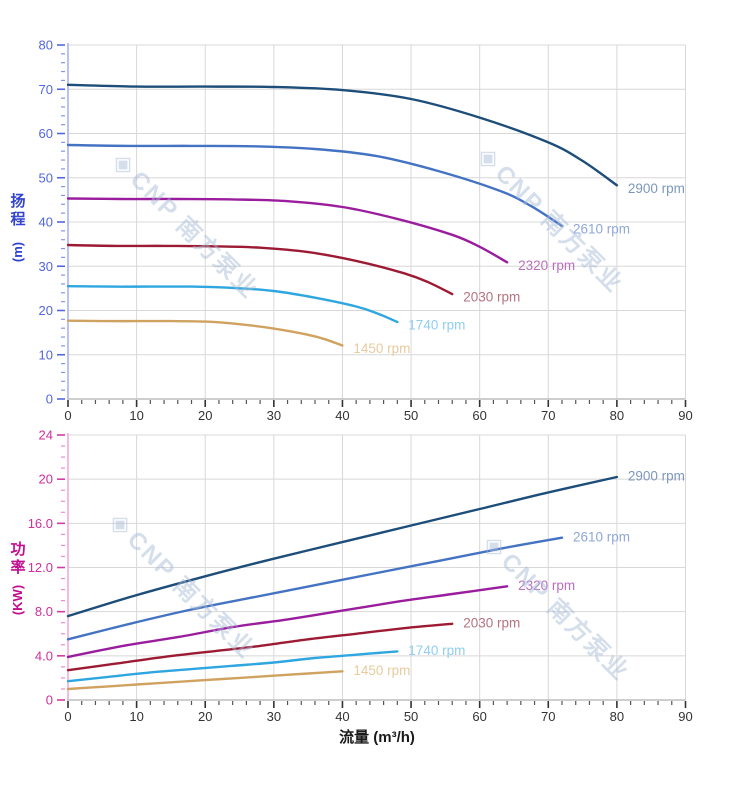 The height and width of the screenshot is (797, 752). Describe the element at coordinates (46, 354) in the screenshot. I see `y-tick-label: 10` at that location.